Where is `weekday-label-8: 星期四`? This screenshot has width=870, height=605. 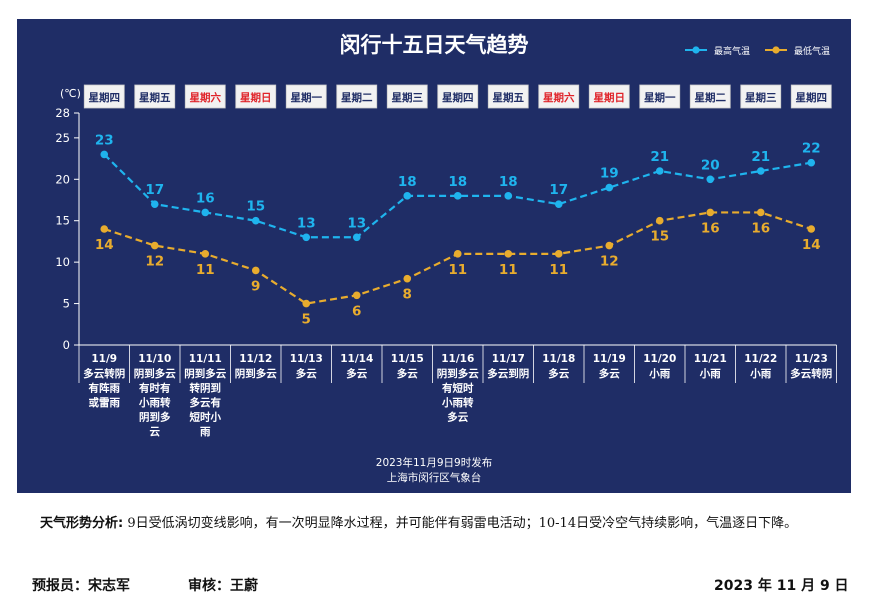 weekday-label-8: 星期四 is located at coordinates (458, 97).